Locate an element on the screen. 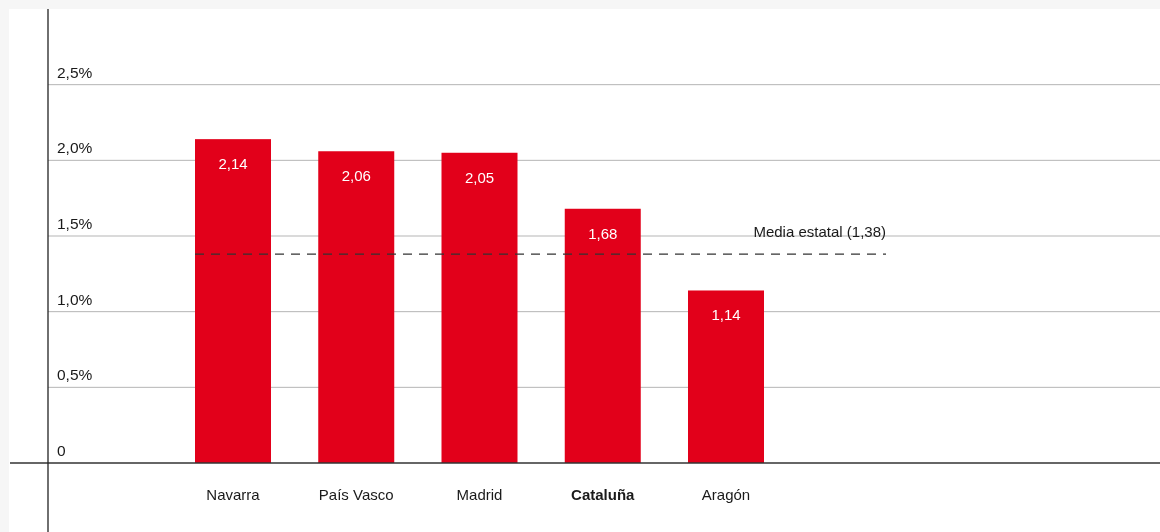 This screenshot has width=1160, height=532. y-tick-label: 0 is located at coordinates (61, 450).